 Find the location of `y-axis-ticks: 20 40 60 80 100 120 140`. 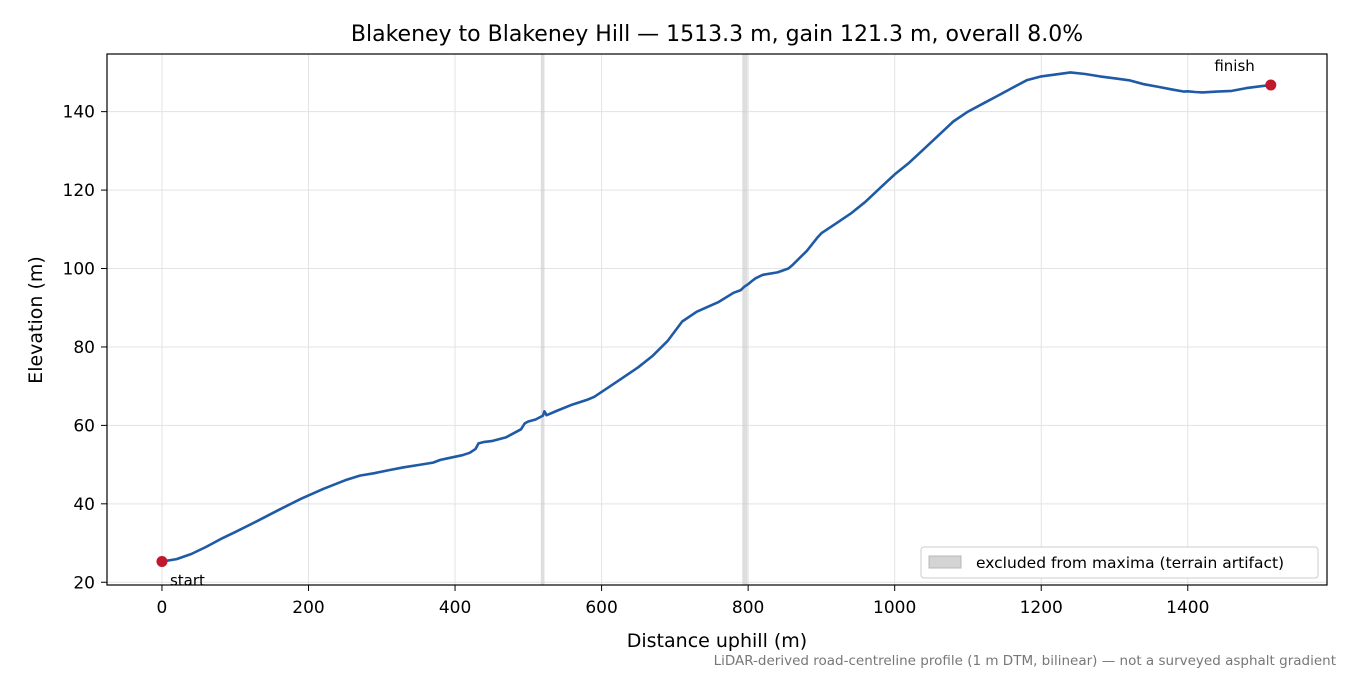

y-axis-ticks: 20 40 60 80 100 120 140 is located at coordinates (85, 348).